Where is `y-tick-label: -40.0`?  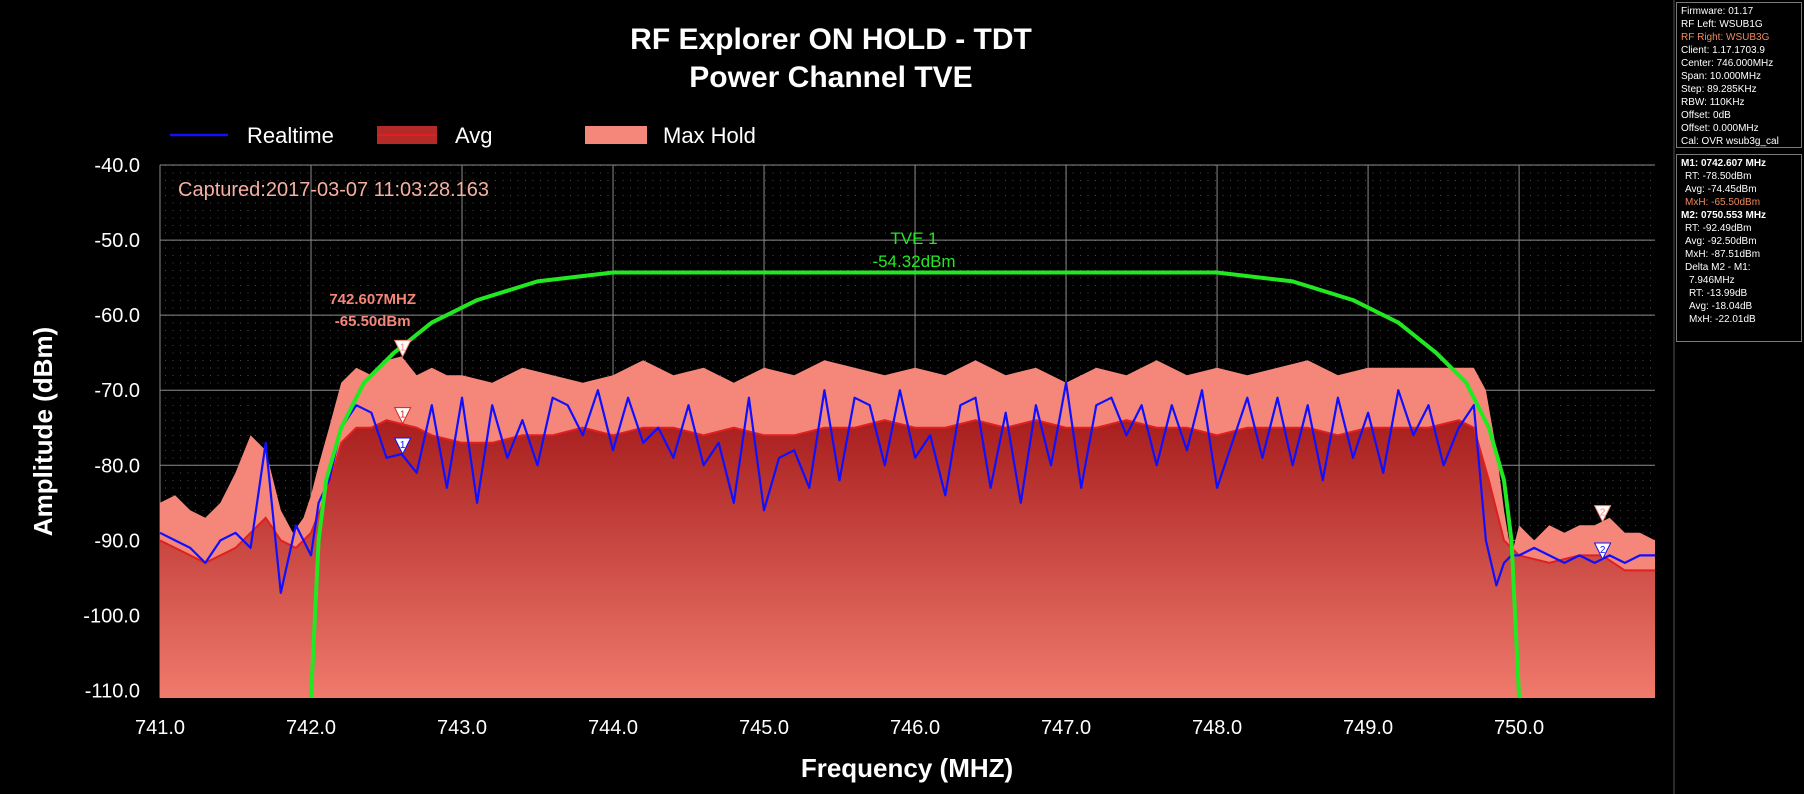
y-tick-label: -40.0 is located at coordinates (117, 166).